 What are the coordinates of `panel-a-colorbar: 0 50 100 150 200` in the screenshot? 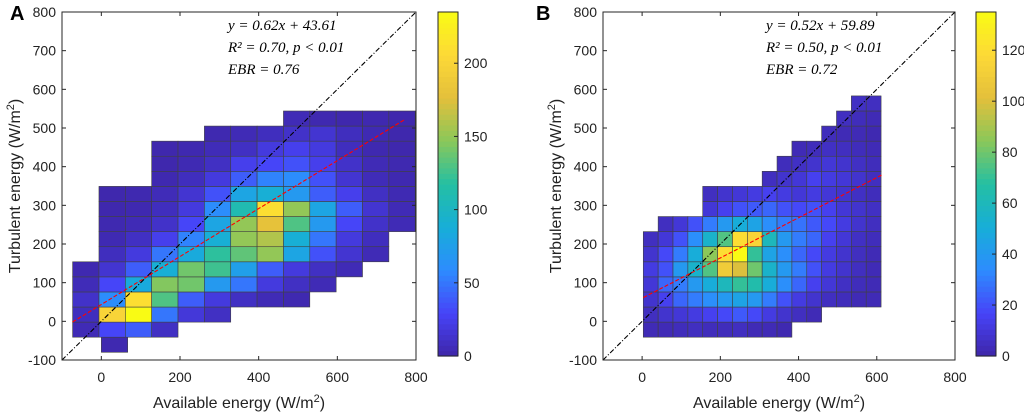 It's located at (462, 187).